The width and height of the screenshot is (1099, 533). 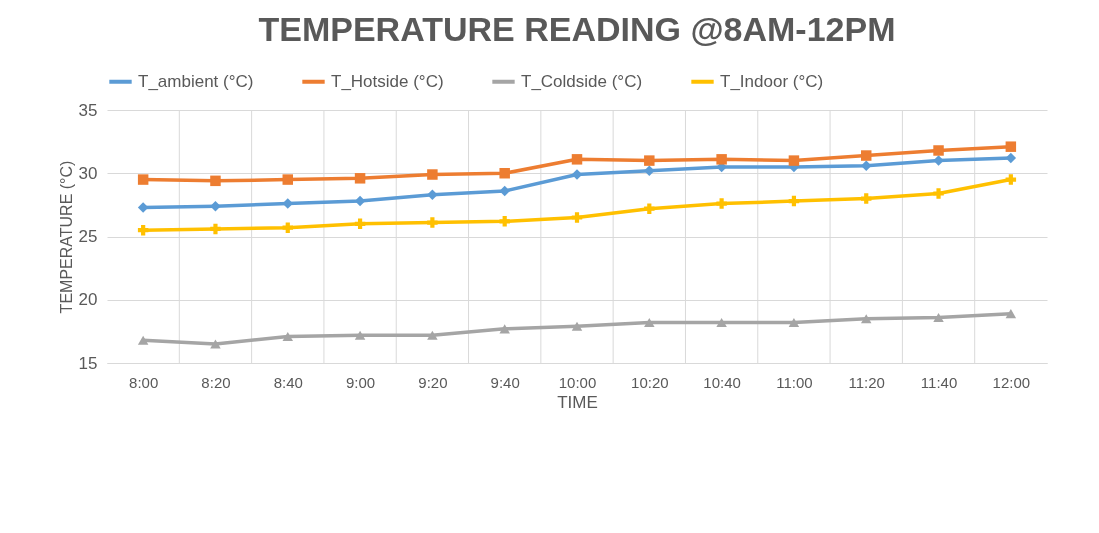 What do you see at coordinates (216, 382) in the screenshot?
I see `x-tick-label: 8:20` at bounding box center [216, 382].